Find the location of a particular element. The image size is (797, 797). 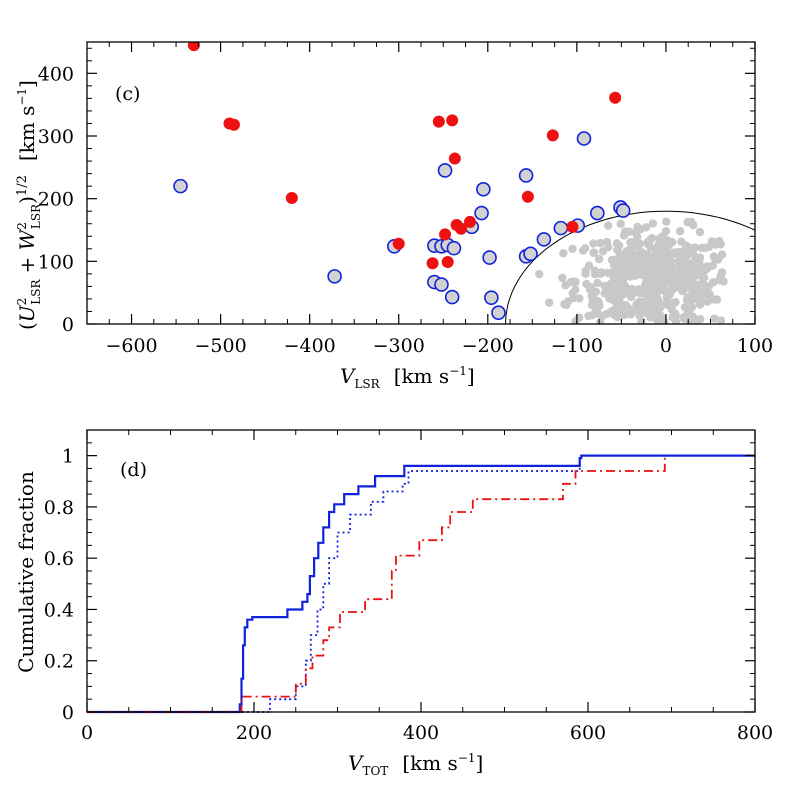

y-tick-label: 0.8 is located at coordinates (59, 508).